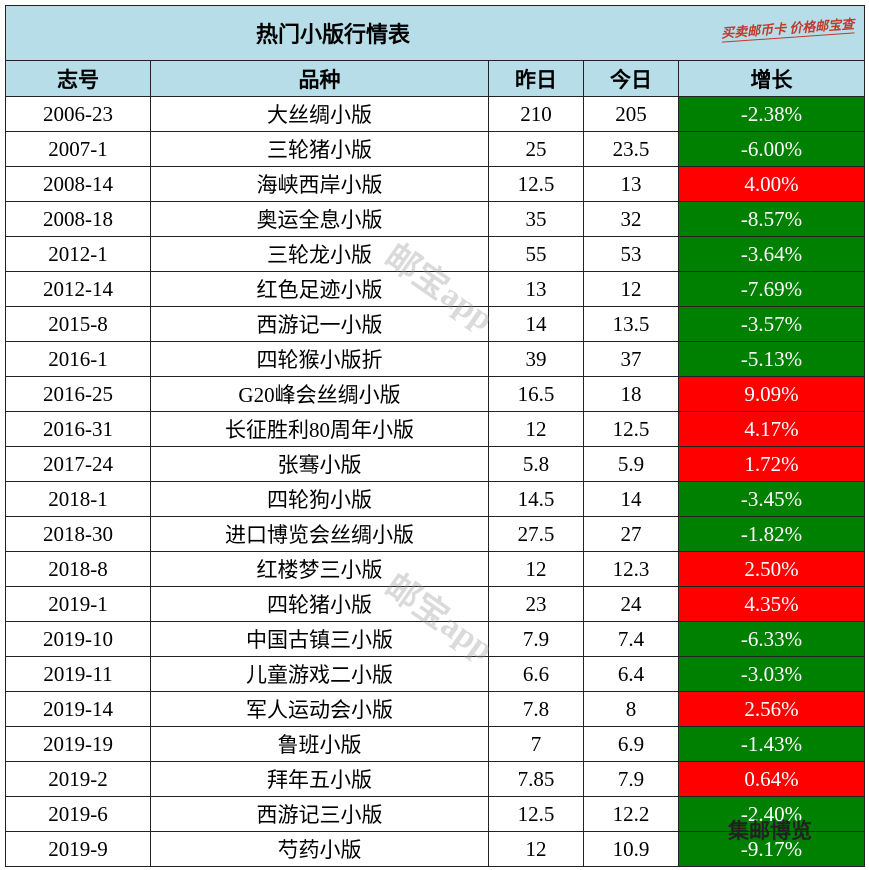  I want to click on row: 2016-31 长征胜利80周年小版 12 12.5 4.17%, so click(435, 429).